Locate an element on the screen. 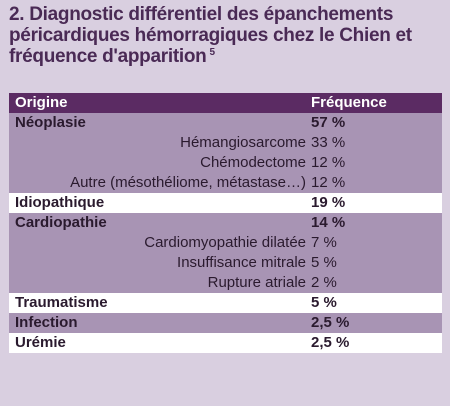  header-origin: Origine is located at coordinates (41, 102).